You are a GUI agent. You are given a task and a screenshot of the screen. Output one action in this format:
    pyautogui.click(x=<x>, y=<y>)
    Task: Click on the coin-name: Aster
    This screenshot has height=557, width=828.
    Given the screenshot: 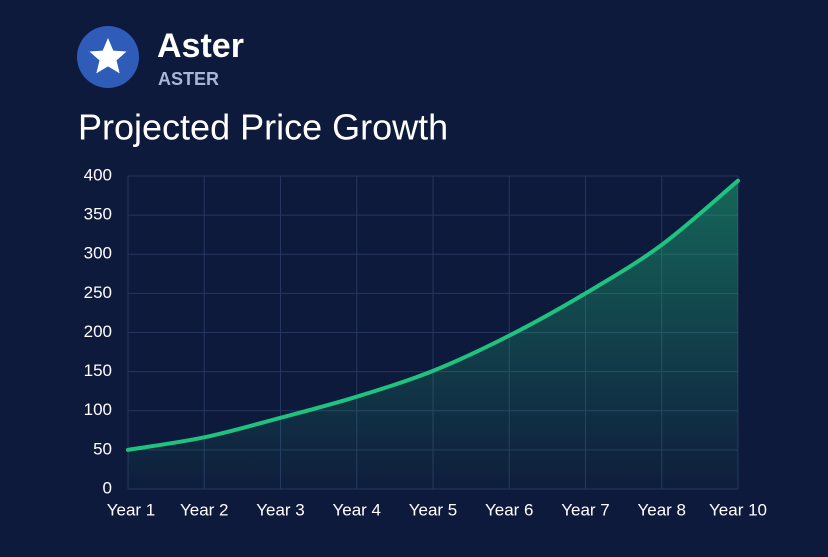 What is the action you would take?
    pyautogui.click(x=200, y=46)
    